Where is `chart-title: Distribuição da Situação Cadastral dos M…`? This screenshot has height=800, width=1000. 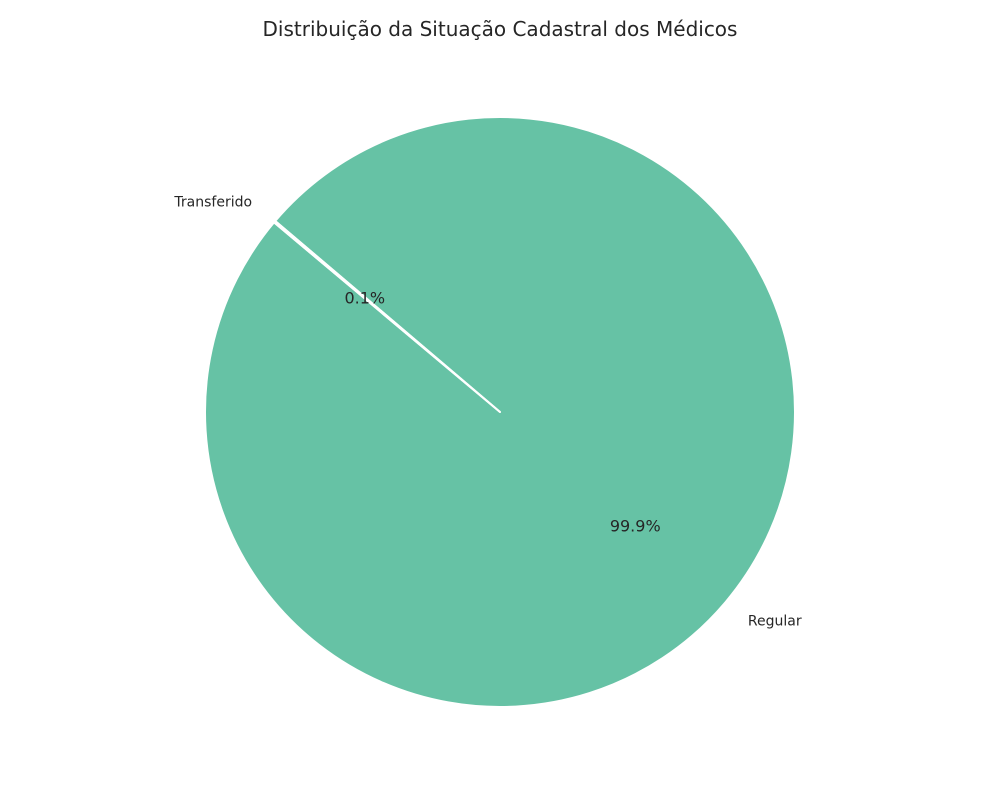 chart-title: Distribuição da Situação Cadastral dos M… is located at coordinates (500, 29).